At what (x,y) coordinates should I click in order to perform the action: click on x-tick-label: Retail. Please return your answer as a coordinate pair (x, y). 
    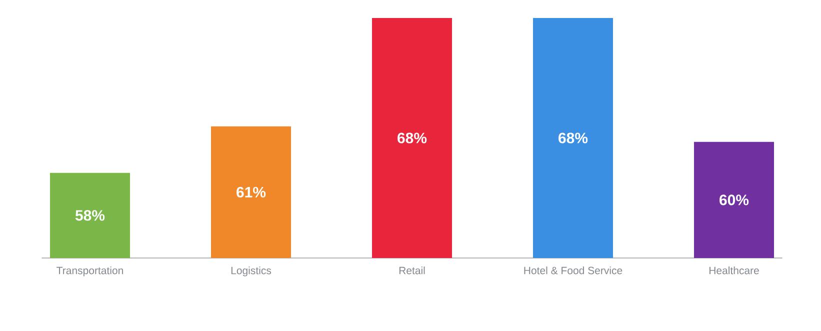
    Looking at the image, I should click on (412, 270).